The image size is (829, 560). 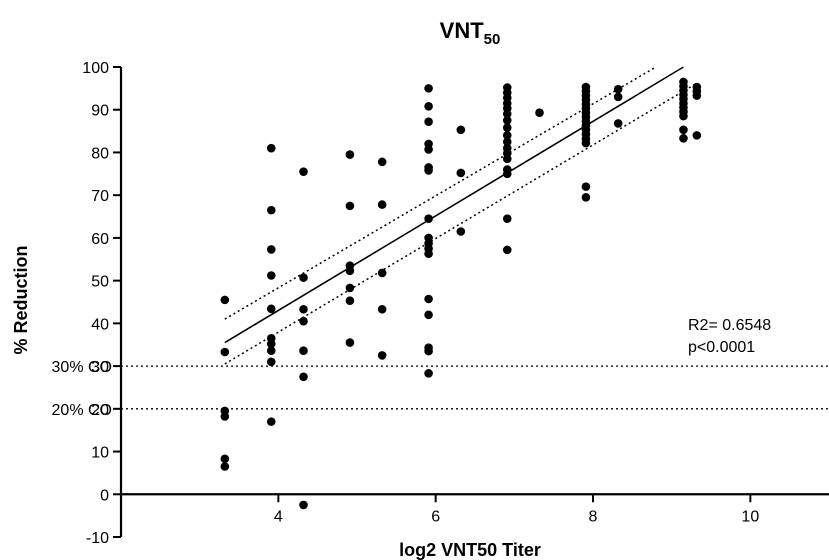 I want to click on x-axis-title: log2 VNT50 Titer, so click(x=470, y=550).